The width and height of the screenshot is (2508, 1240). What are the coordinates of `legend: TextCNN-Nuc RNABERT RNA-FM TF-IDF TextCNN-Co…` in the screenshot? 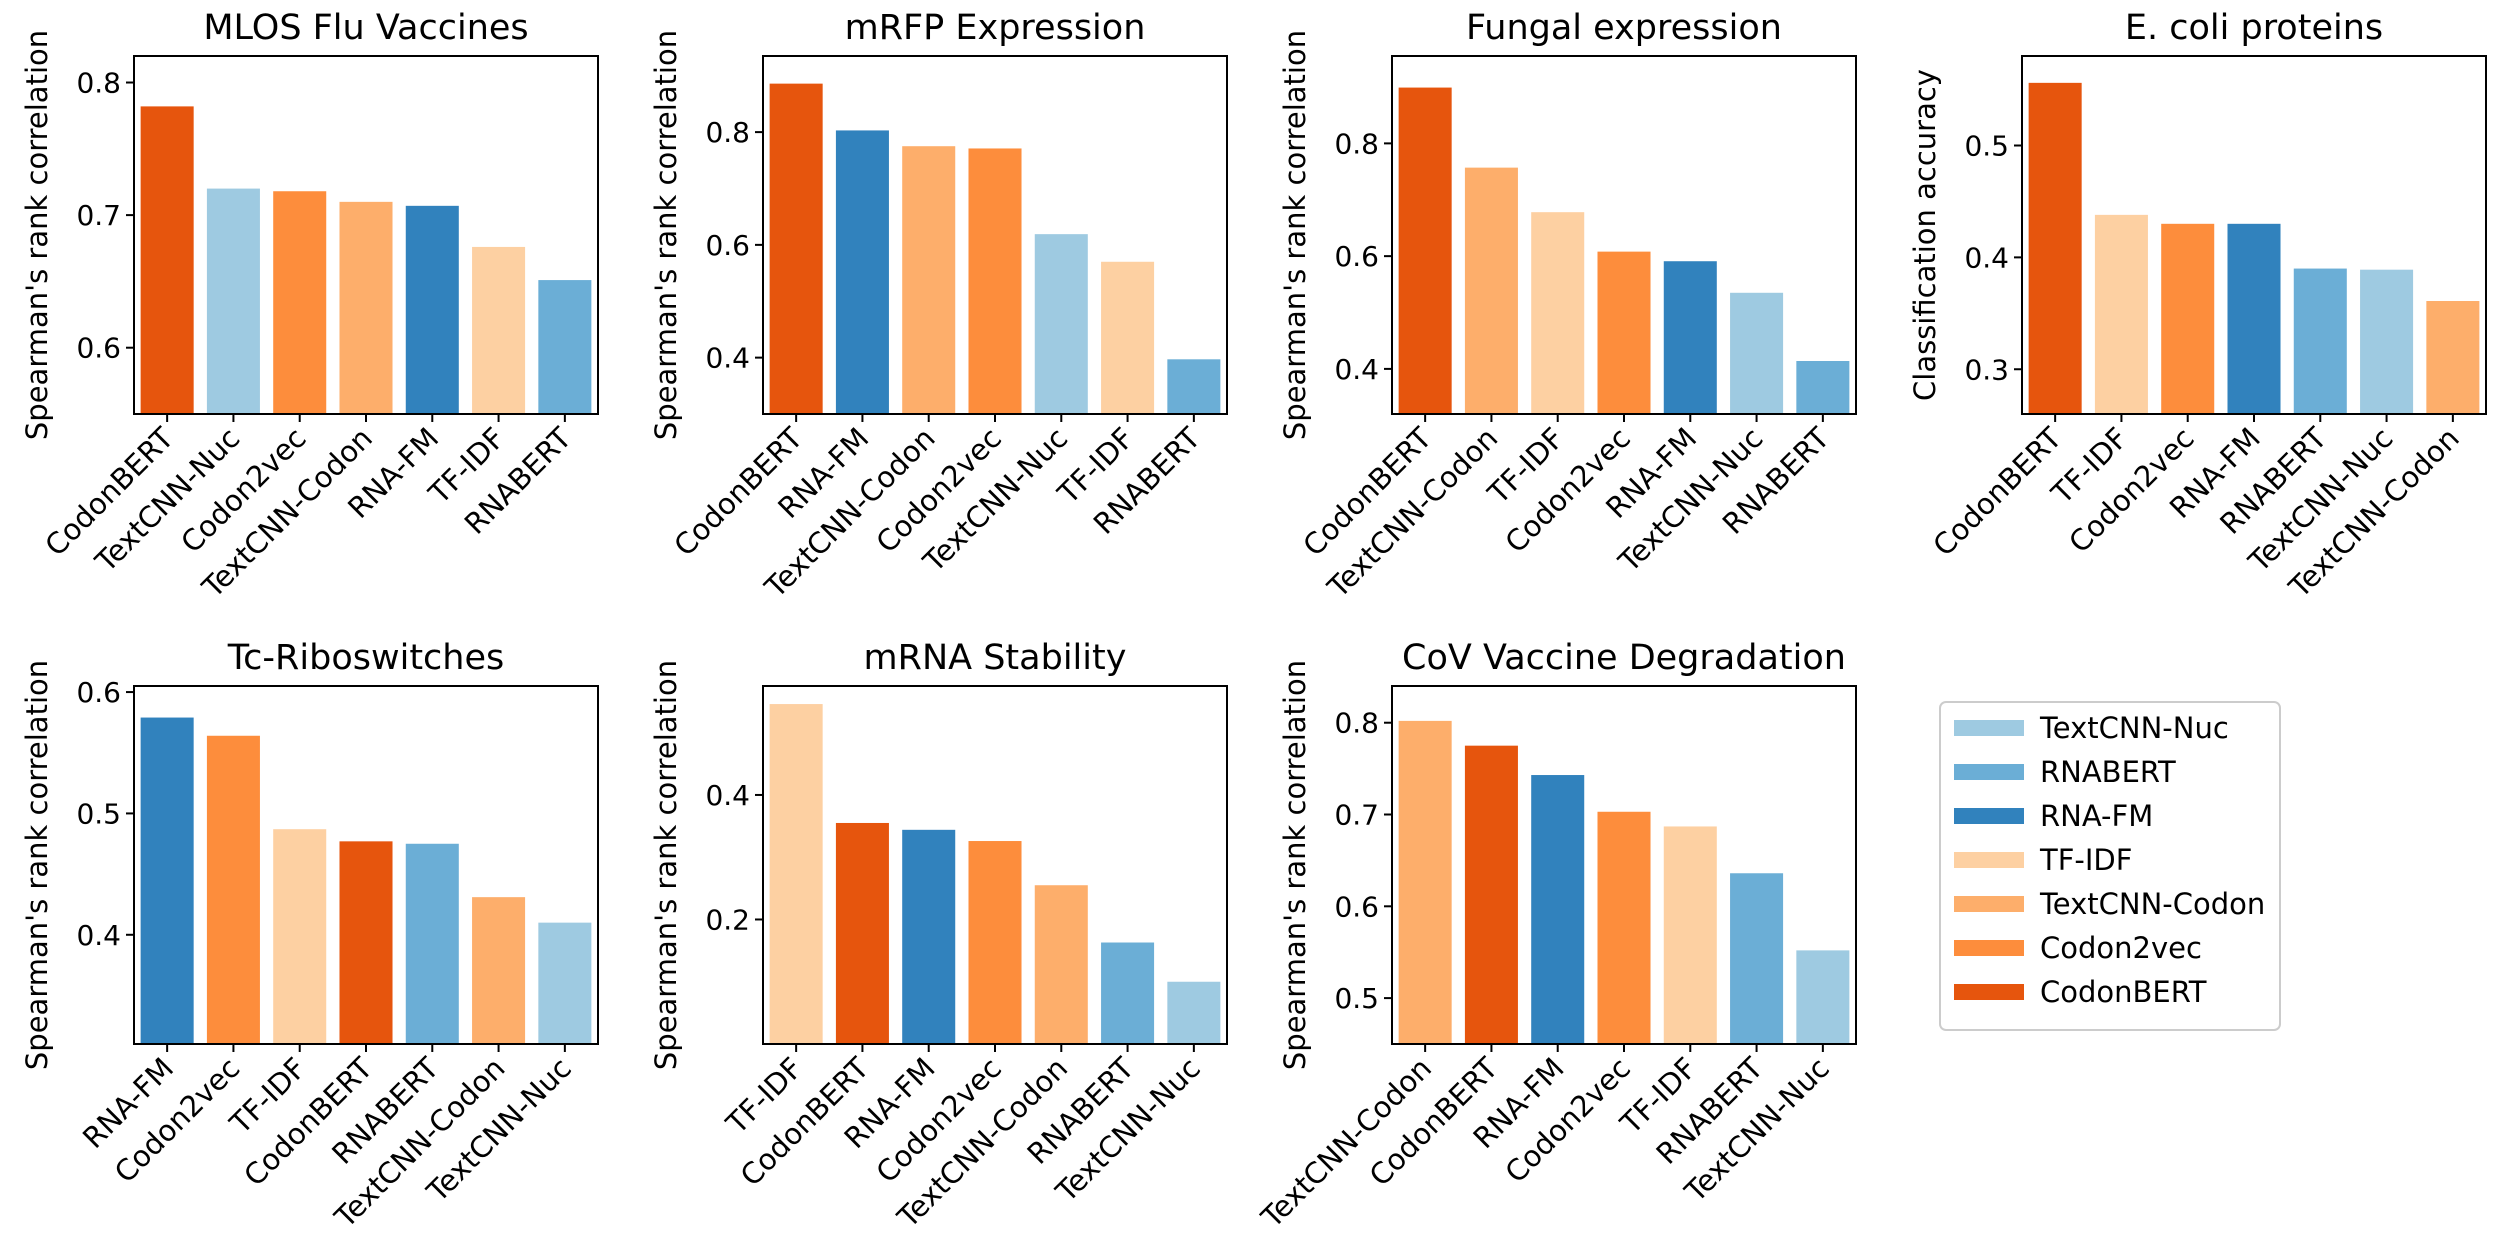 It's located at (2110, 866).